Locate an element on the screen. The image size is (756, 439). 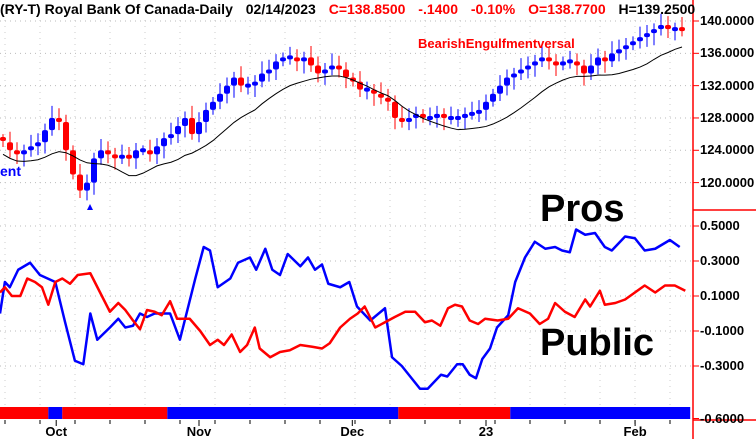
signal-triangle-marker is located at coordinates (90, 207).